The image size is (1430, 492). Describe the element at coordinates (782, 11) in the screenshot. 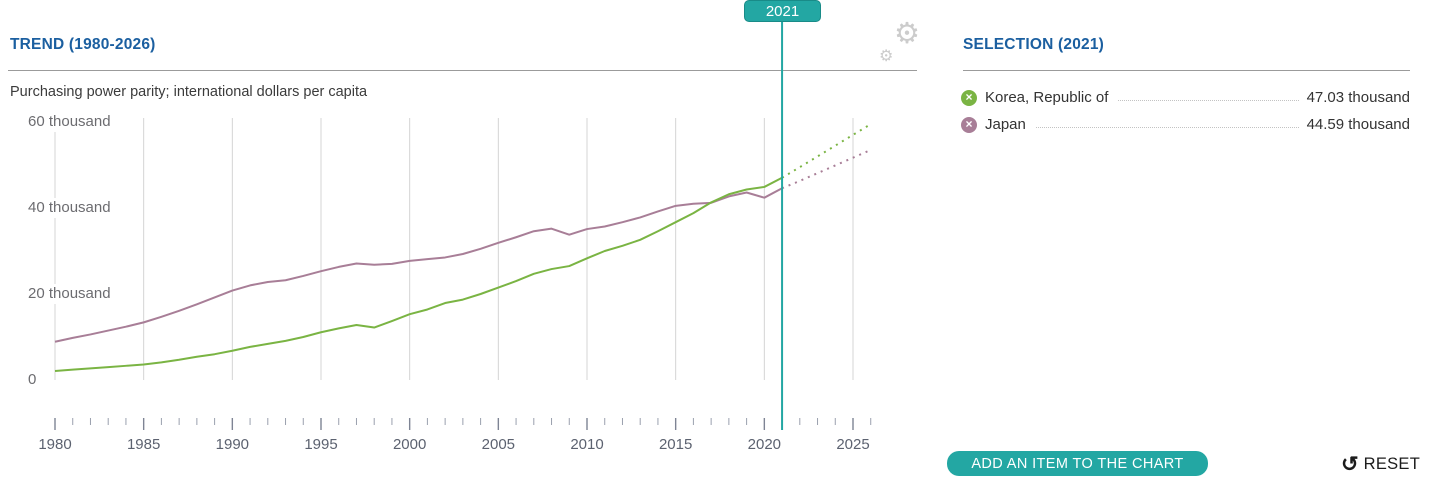

I see `year-marker-badge: 2021` at that location.